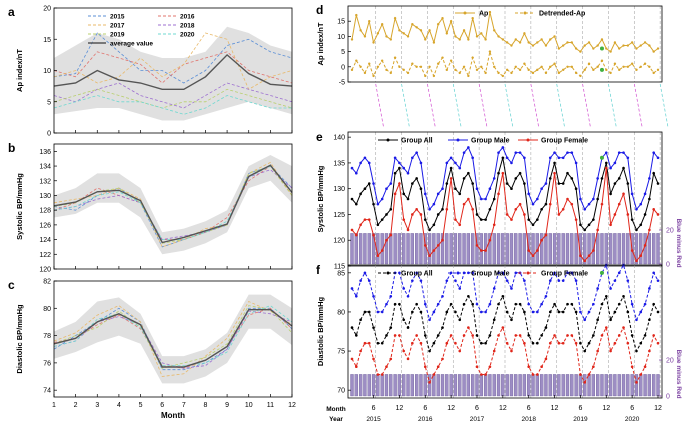 This screenshot has height=423, width=683. I want to click on x-tick-label: 1, so click(54, 405).